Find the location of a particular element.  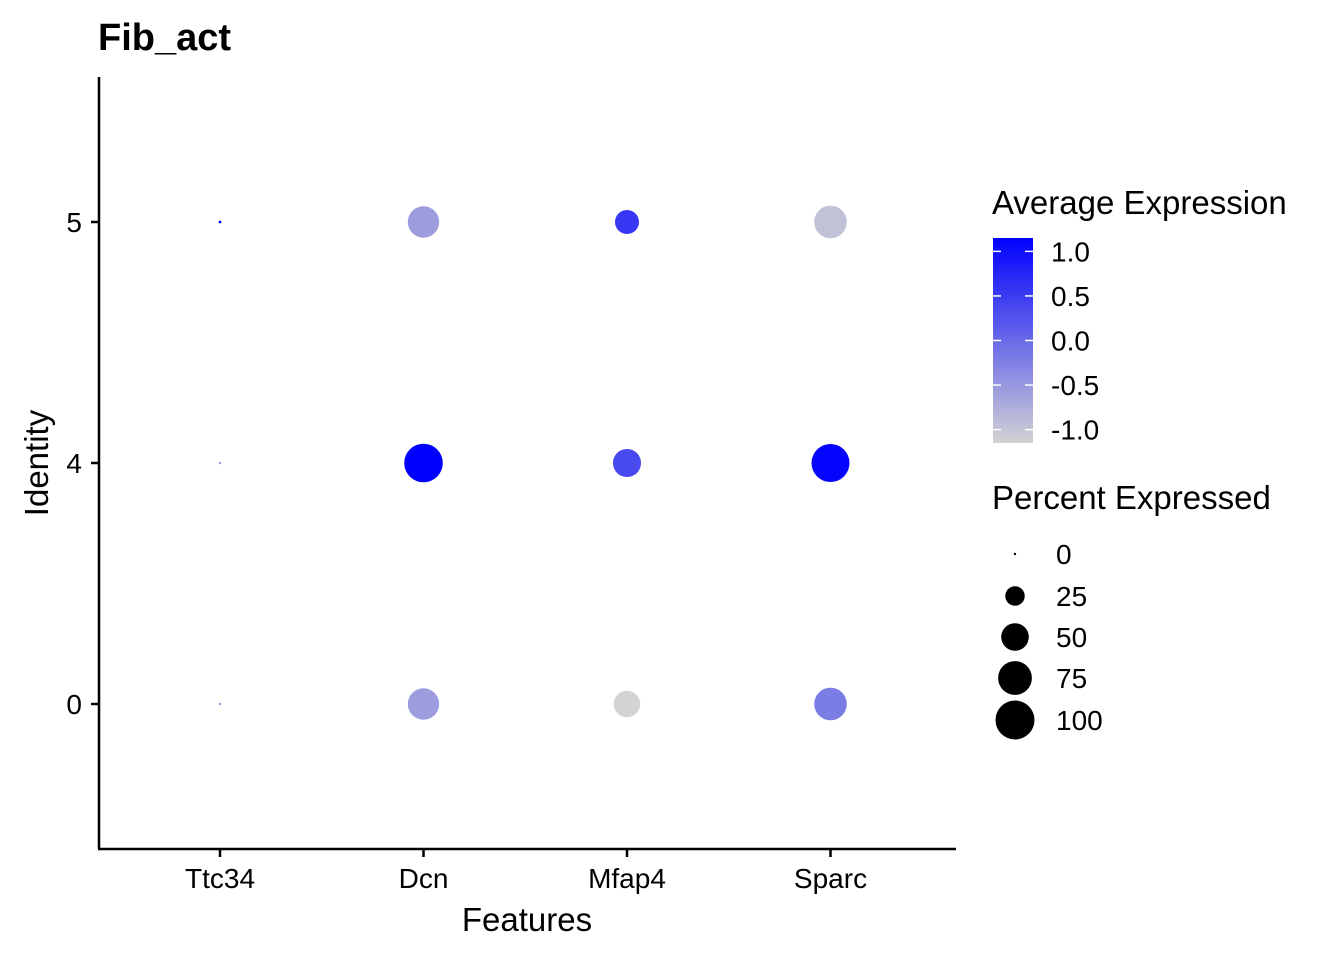

size-legend-items: 0 25 50 75 100 is located at coordinates (1049, 639).